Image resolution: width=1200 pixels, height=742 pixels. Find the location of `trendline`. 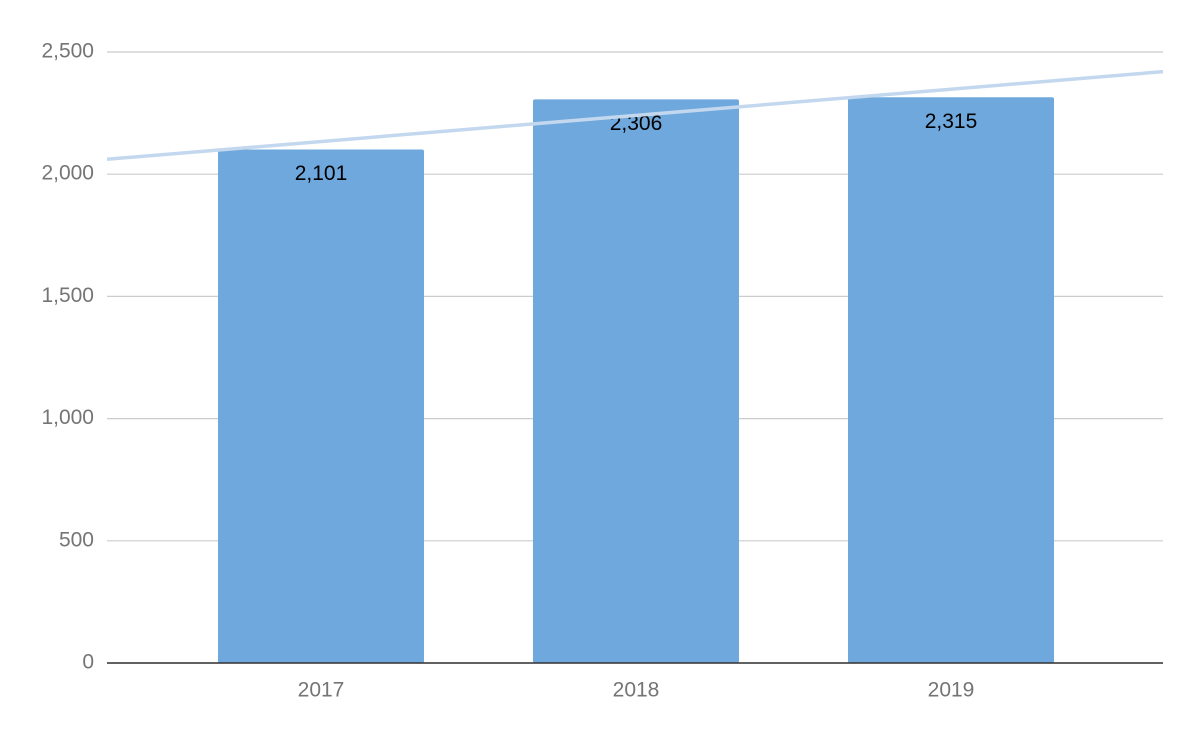

trendline is located at coordinates (635, 115).